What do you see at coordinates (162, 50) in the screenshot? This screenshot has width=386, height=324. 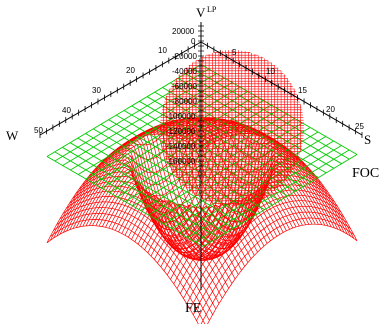 I see `w-tick-label: 10` at bounding box center [162, 50].